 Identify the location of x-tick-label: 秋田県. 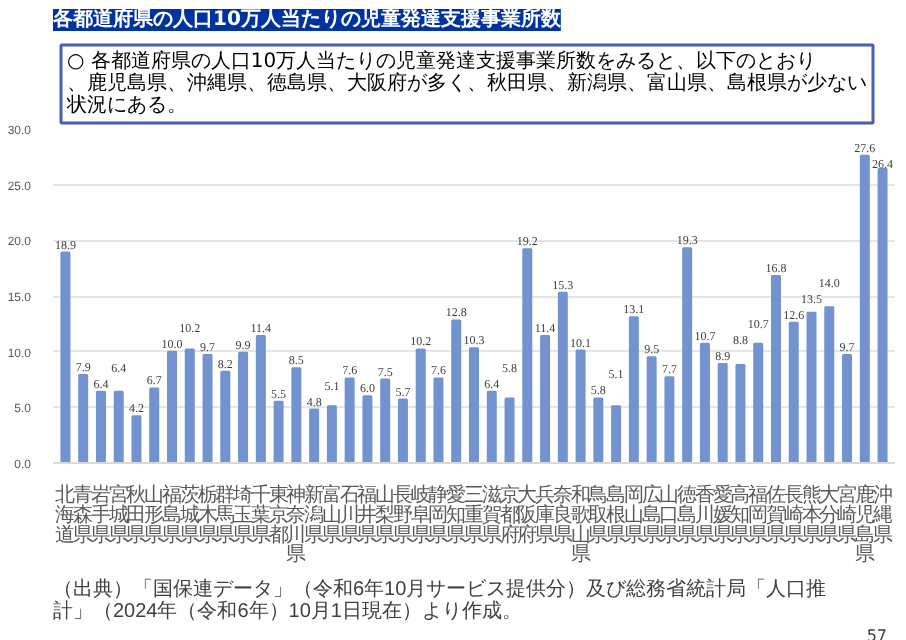
(136, 515).